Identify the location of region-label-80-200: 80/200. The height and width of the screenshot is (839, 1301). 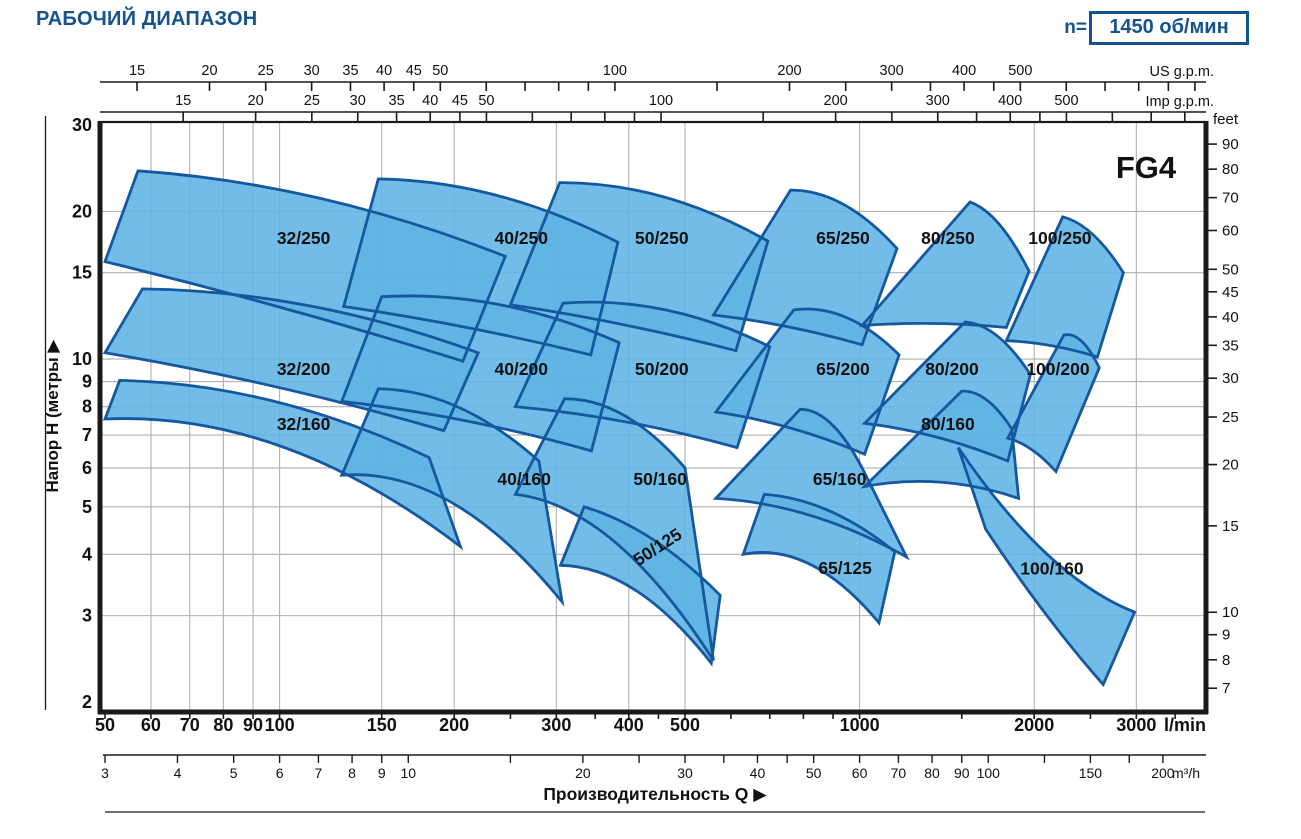
(952, 369).